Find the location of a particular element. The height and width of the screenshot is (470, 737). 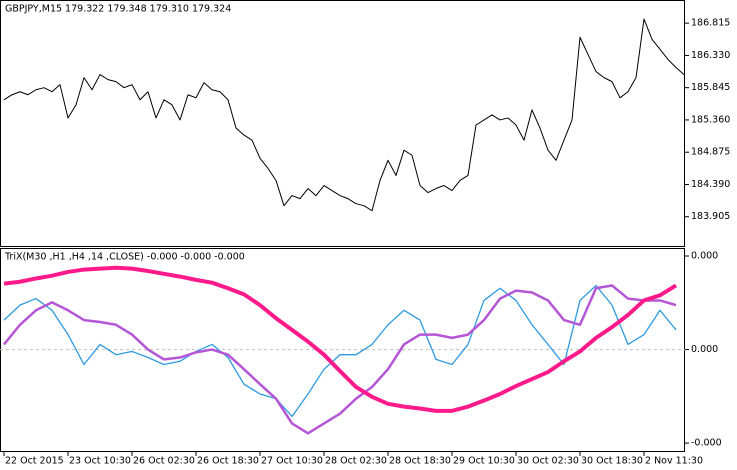

y-tick-label: 186.815 is located at coordinates (710, 23).